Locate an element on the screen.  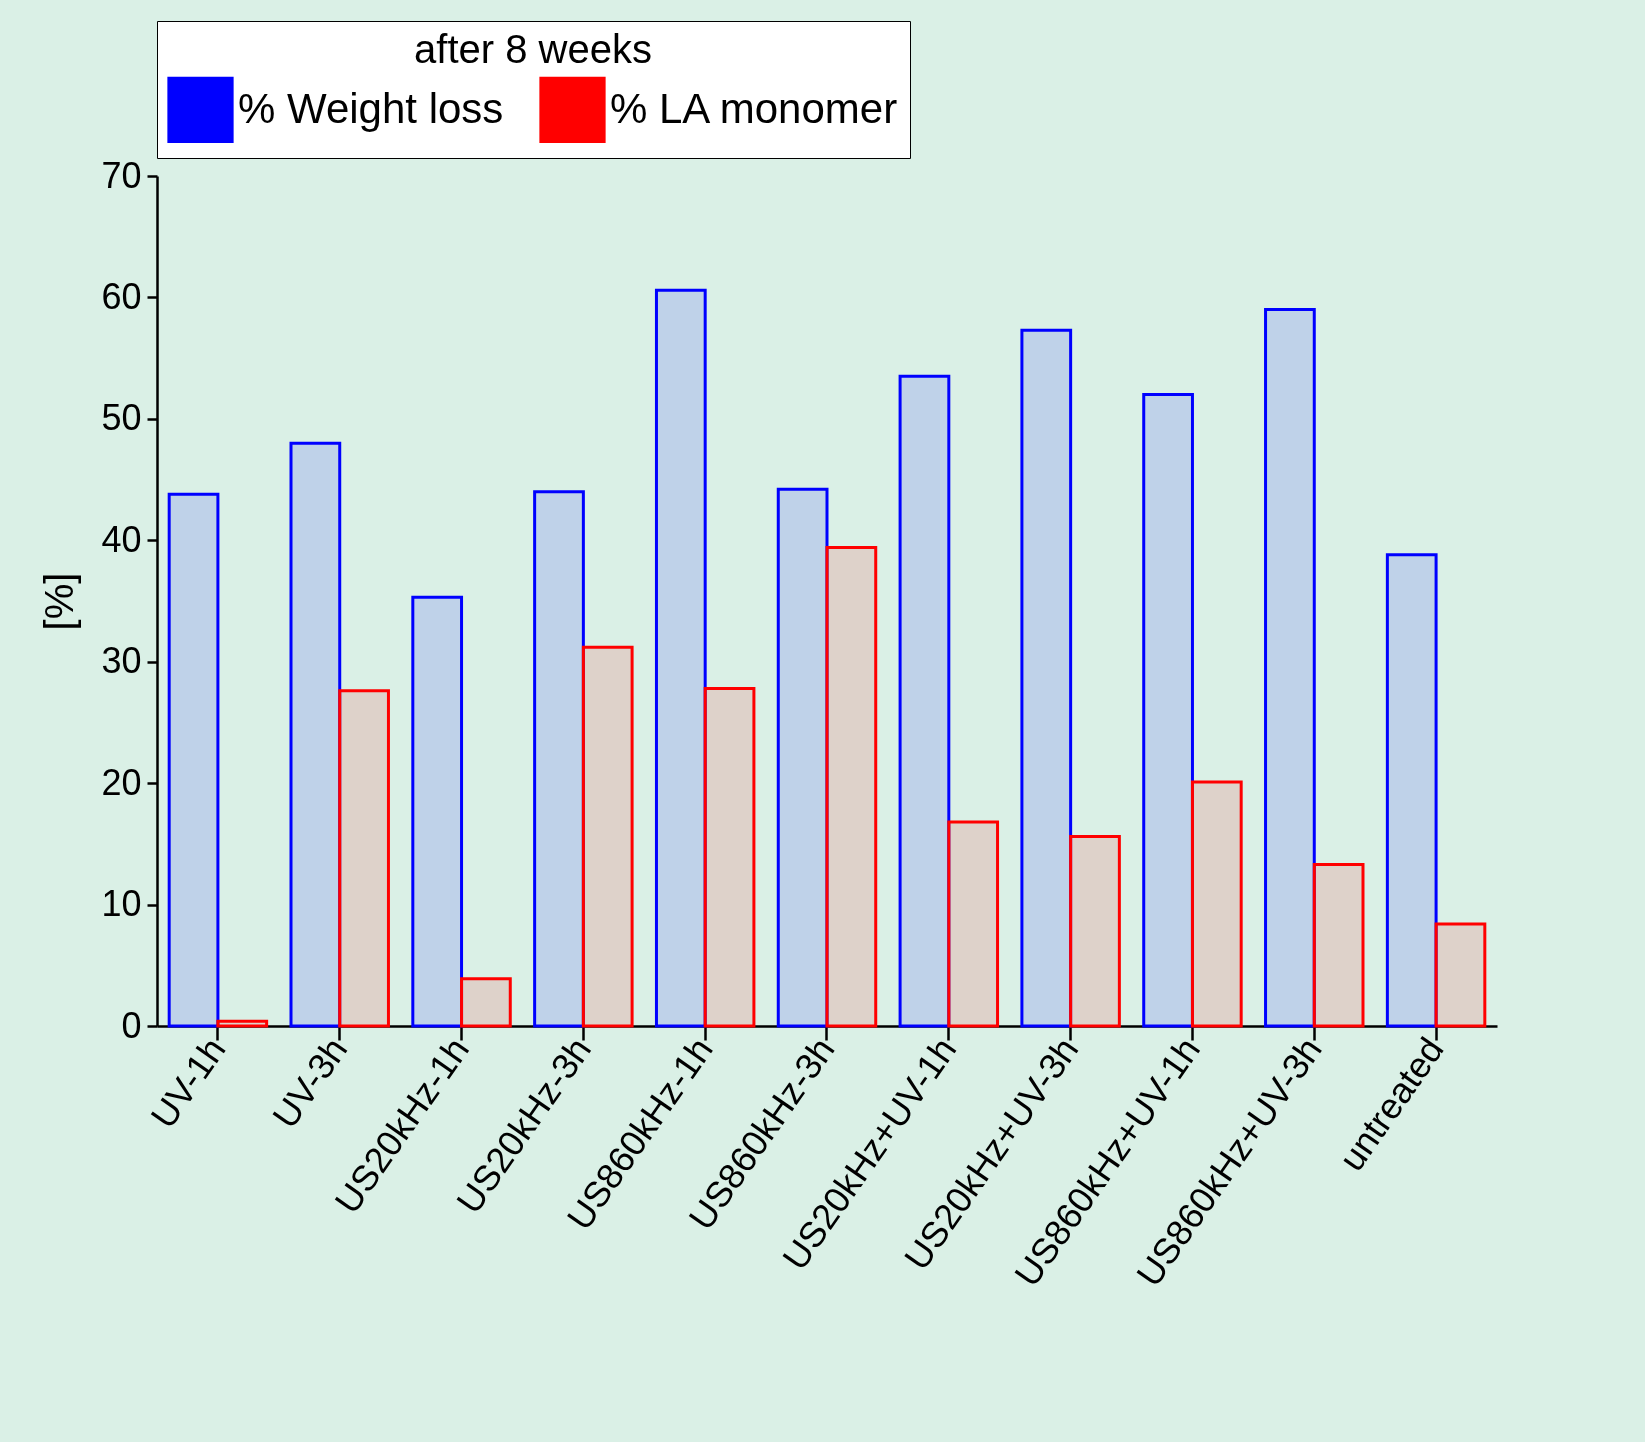
y-tick-label: 60 is located at coordinates (121, 296).